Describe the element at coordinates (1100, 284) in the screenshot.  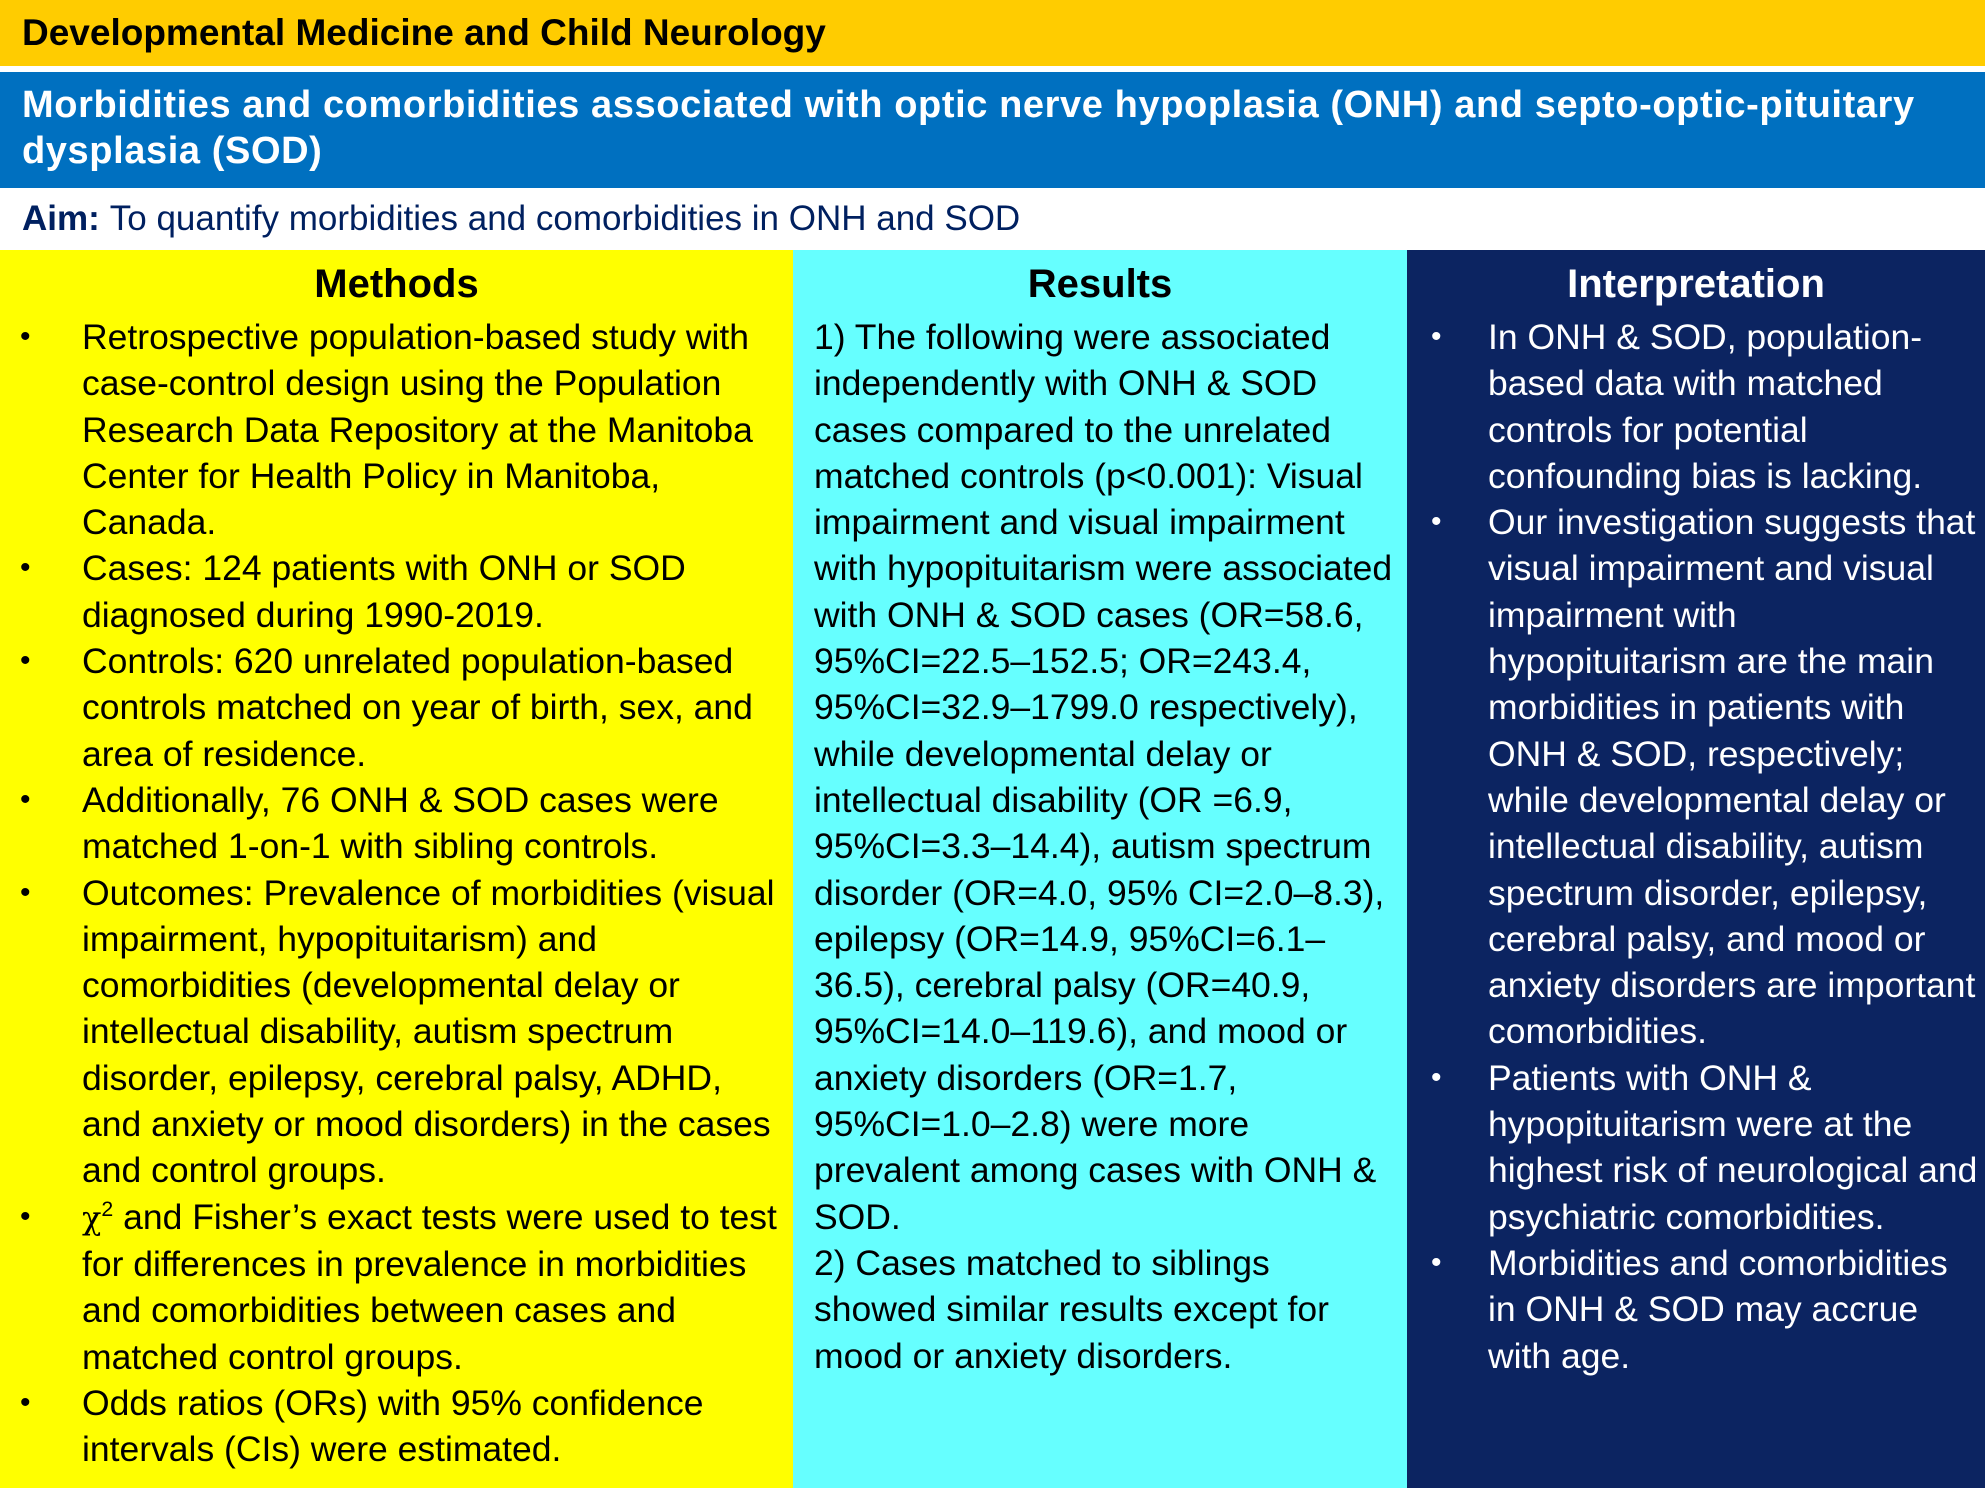
I see `results-heading: Results` at that location.